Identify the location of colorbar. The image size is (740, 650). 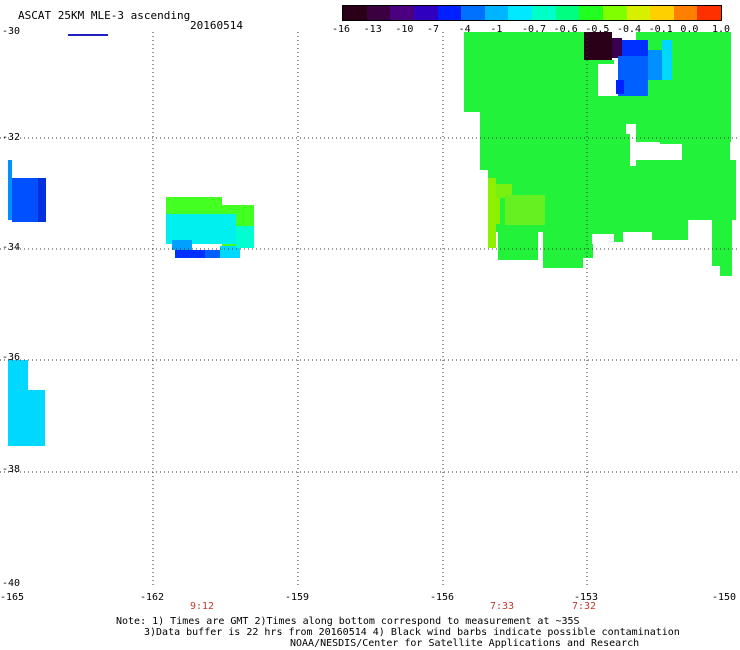
(532, 13).